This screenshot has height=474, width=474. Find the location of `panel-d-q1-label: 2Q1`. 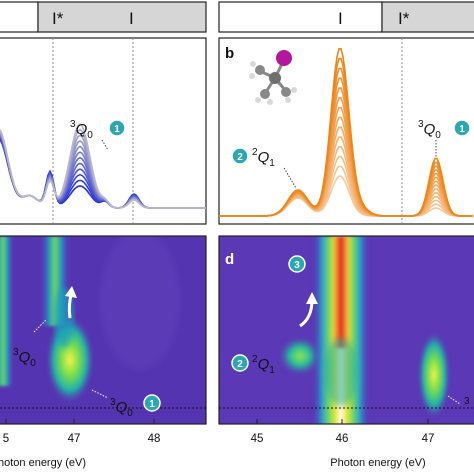

panel-d-q1-label: 2Q1 is located at coordinates (263, 365).